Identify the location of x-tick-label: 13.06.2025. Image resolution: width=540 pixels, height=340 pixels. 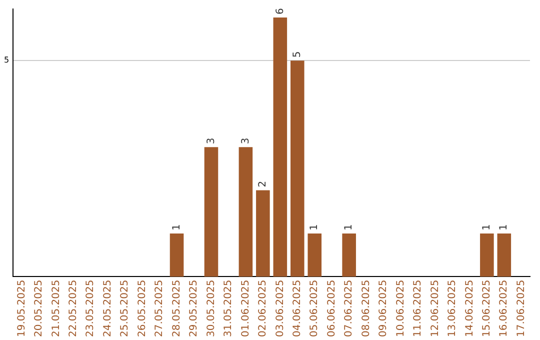
(452, 309).